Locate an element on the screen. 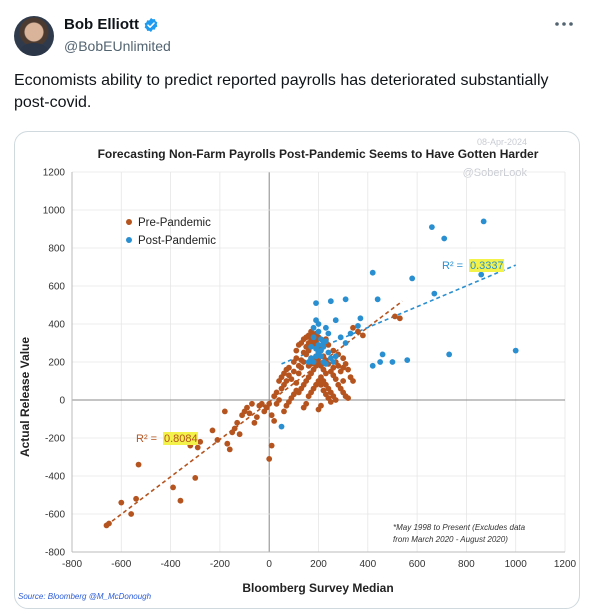 The image size is (590, 616). more-options-icon is located at coordinates (564, 24).